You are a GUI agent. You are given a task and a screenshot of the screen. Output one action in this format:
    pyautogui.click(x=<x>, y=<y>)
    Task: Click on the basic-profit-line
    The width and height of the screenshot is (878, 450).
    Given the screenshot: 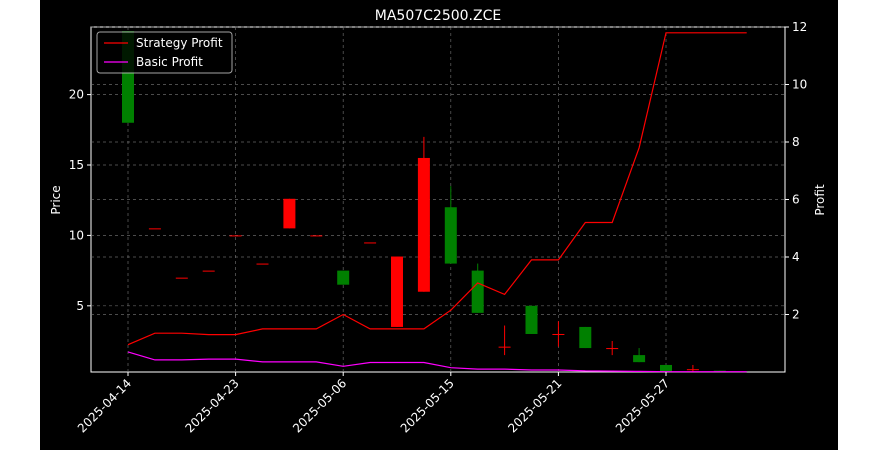 What is the action you would take?
    pyautogui.click(x=437, y=362)
    